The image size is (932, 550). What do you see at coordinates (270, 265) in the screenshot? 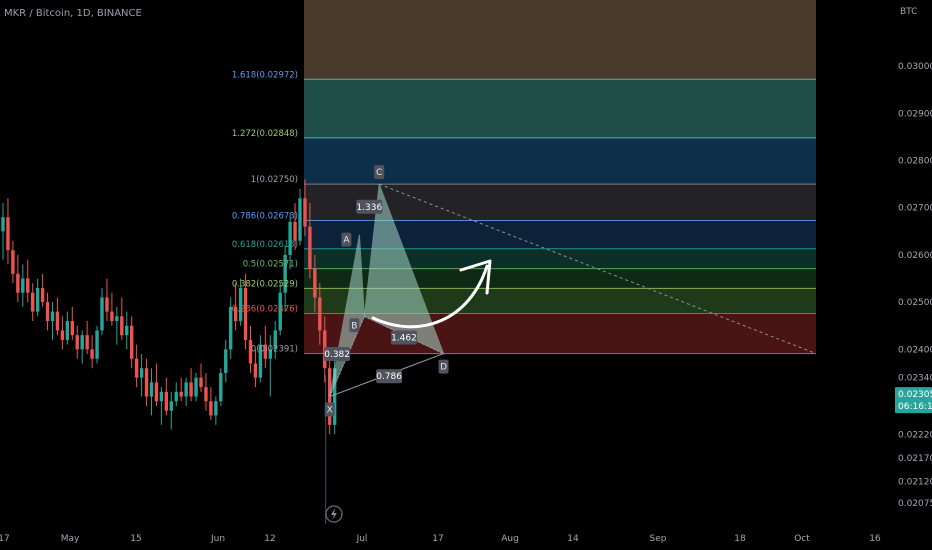
I see `fib-label: 0.5(0.02571)` at bounding box center [270, 265].